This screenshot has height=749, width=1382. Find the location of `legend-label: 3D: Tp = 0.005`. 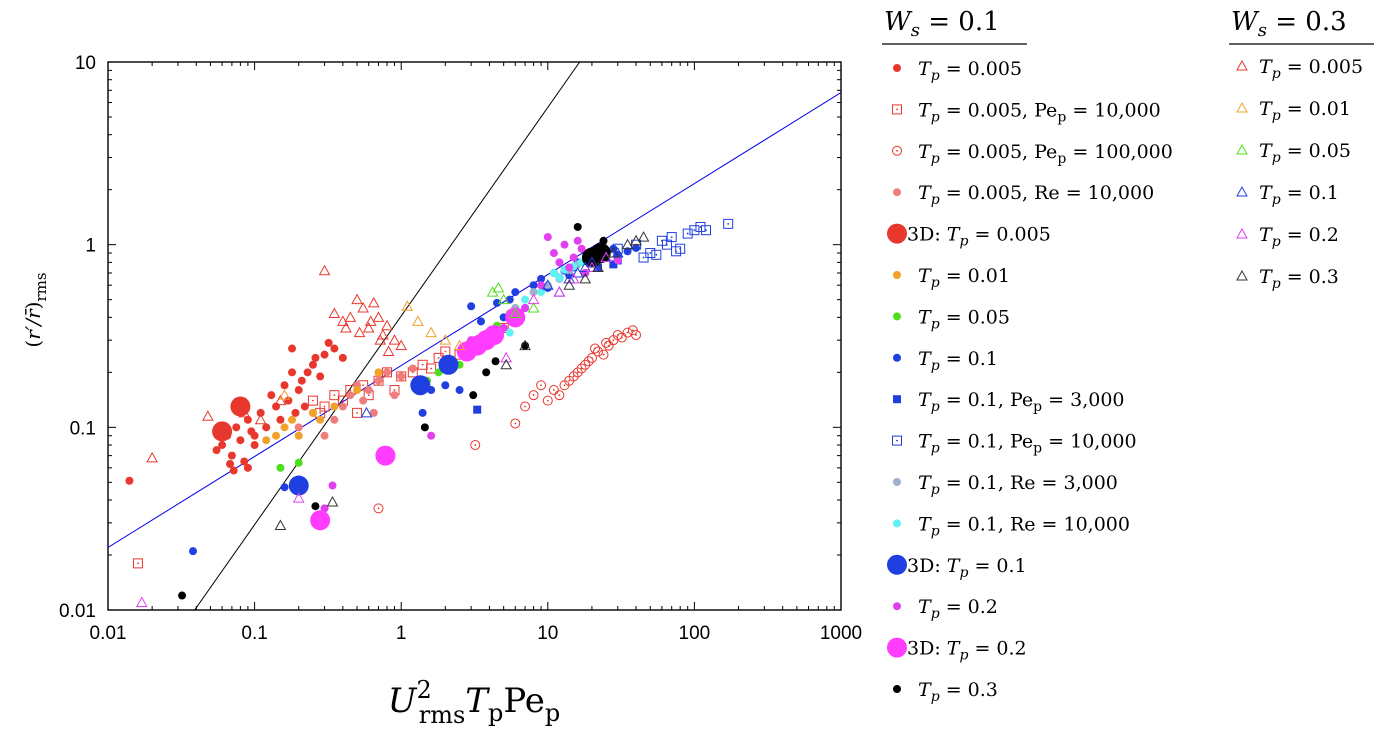

legend-label: 3D: Tp = 0.005 is located at coordinates (979, 237).